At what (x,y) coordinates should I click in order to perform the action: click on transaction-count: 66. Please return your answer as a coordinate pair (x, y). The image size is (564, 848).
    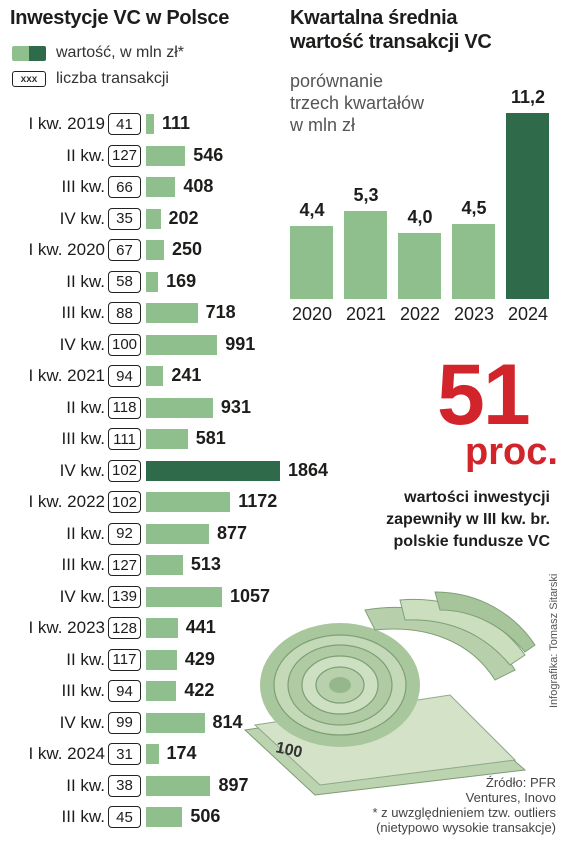
    Looking at the image, I should click on (124, 187).